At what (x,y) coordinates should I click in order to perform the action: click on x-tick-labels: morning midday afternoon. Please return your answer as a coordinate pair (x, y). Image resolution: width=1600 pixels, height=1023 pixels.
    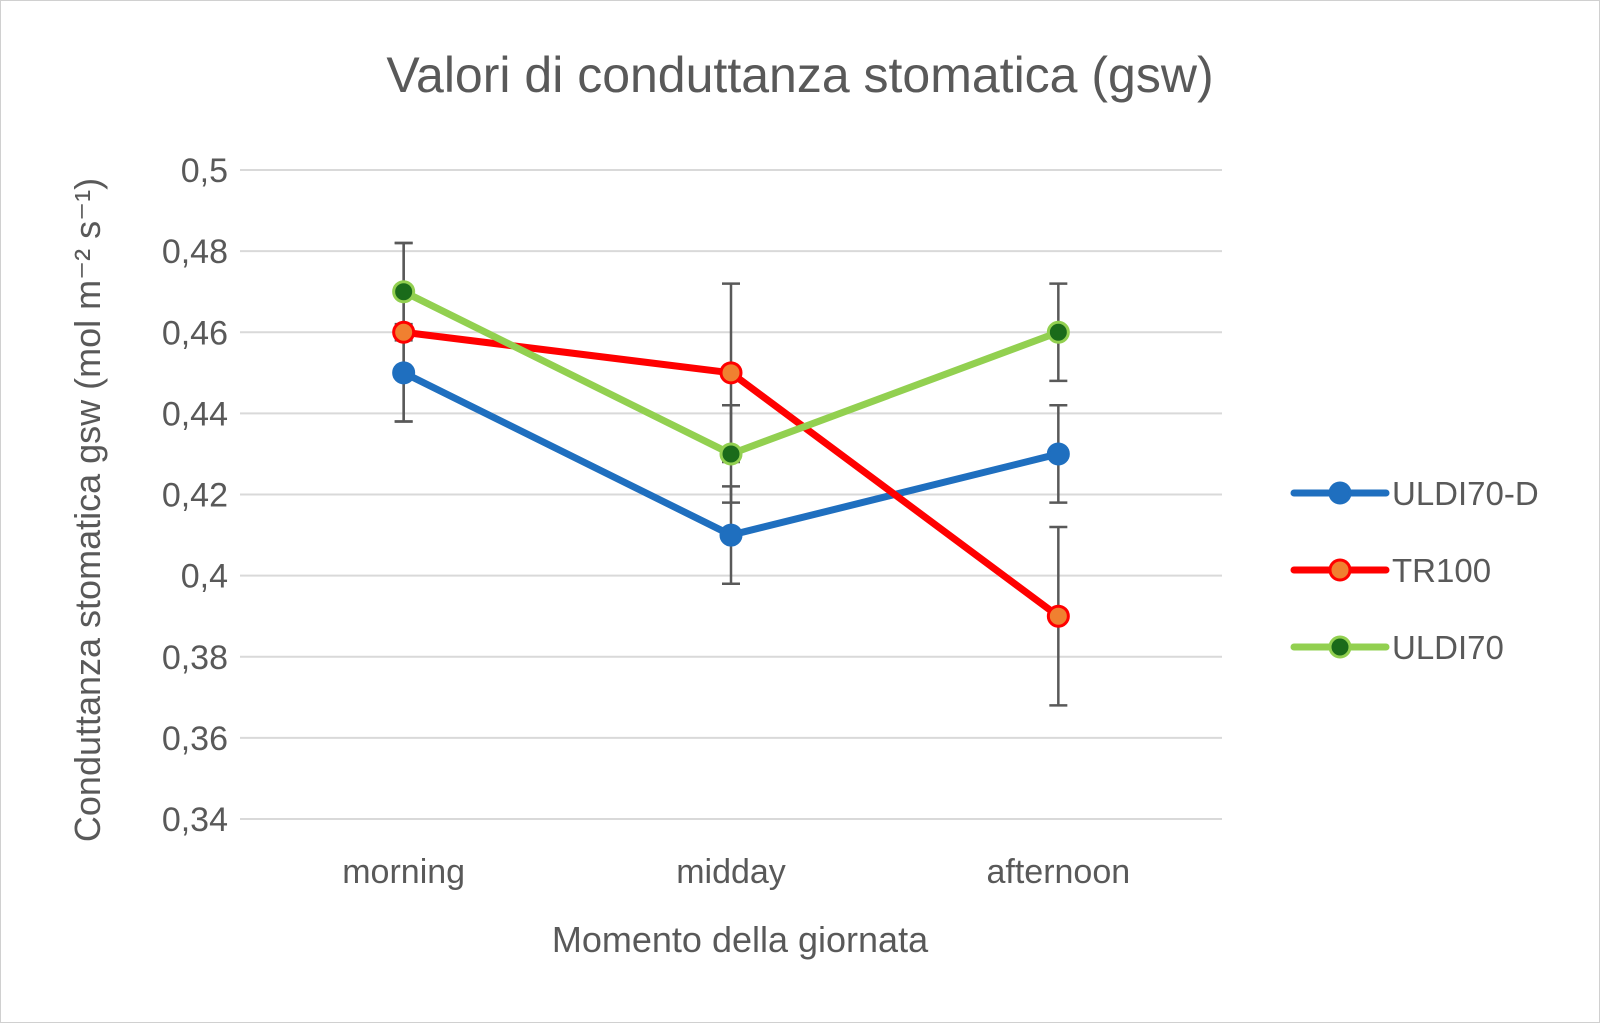
    Looking at the image, I should click on (736, 872).